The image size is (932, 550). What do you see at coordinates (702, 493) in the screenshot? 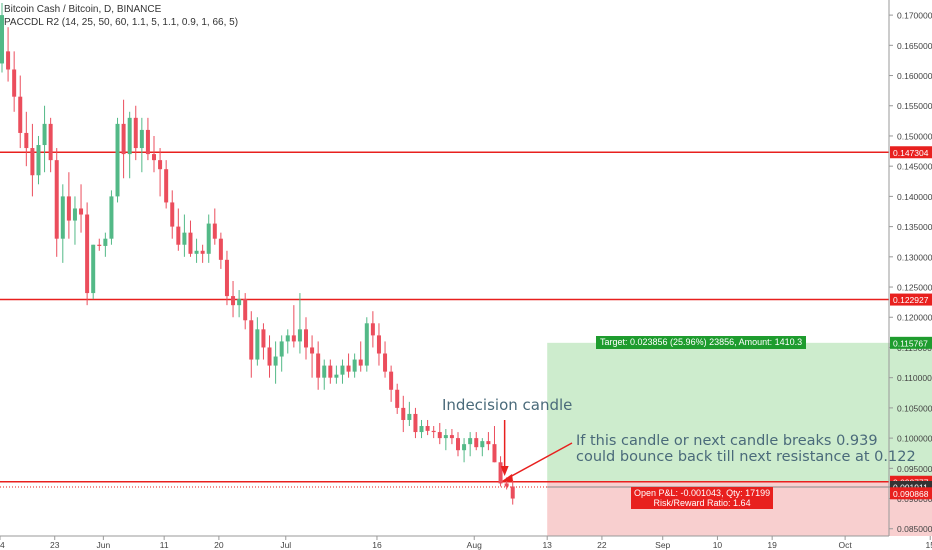
I see `pnl-line-1: Open P&L: -0.001043, Qty: 17199` at bounding box center [702, 493].